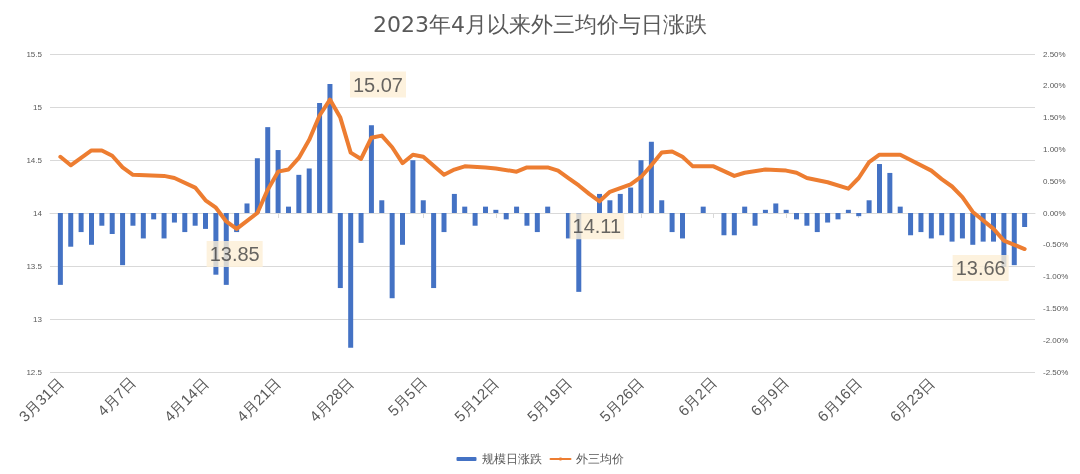 This screenshot has width=1080, height=474. I want to click on annotation: 14.11, so click(597, 226).